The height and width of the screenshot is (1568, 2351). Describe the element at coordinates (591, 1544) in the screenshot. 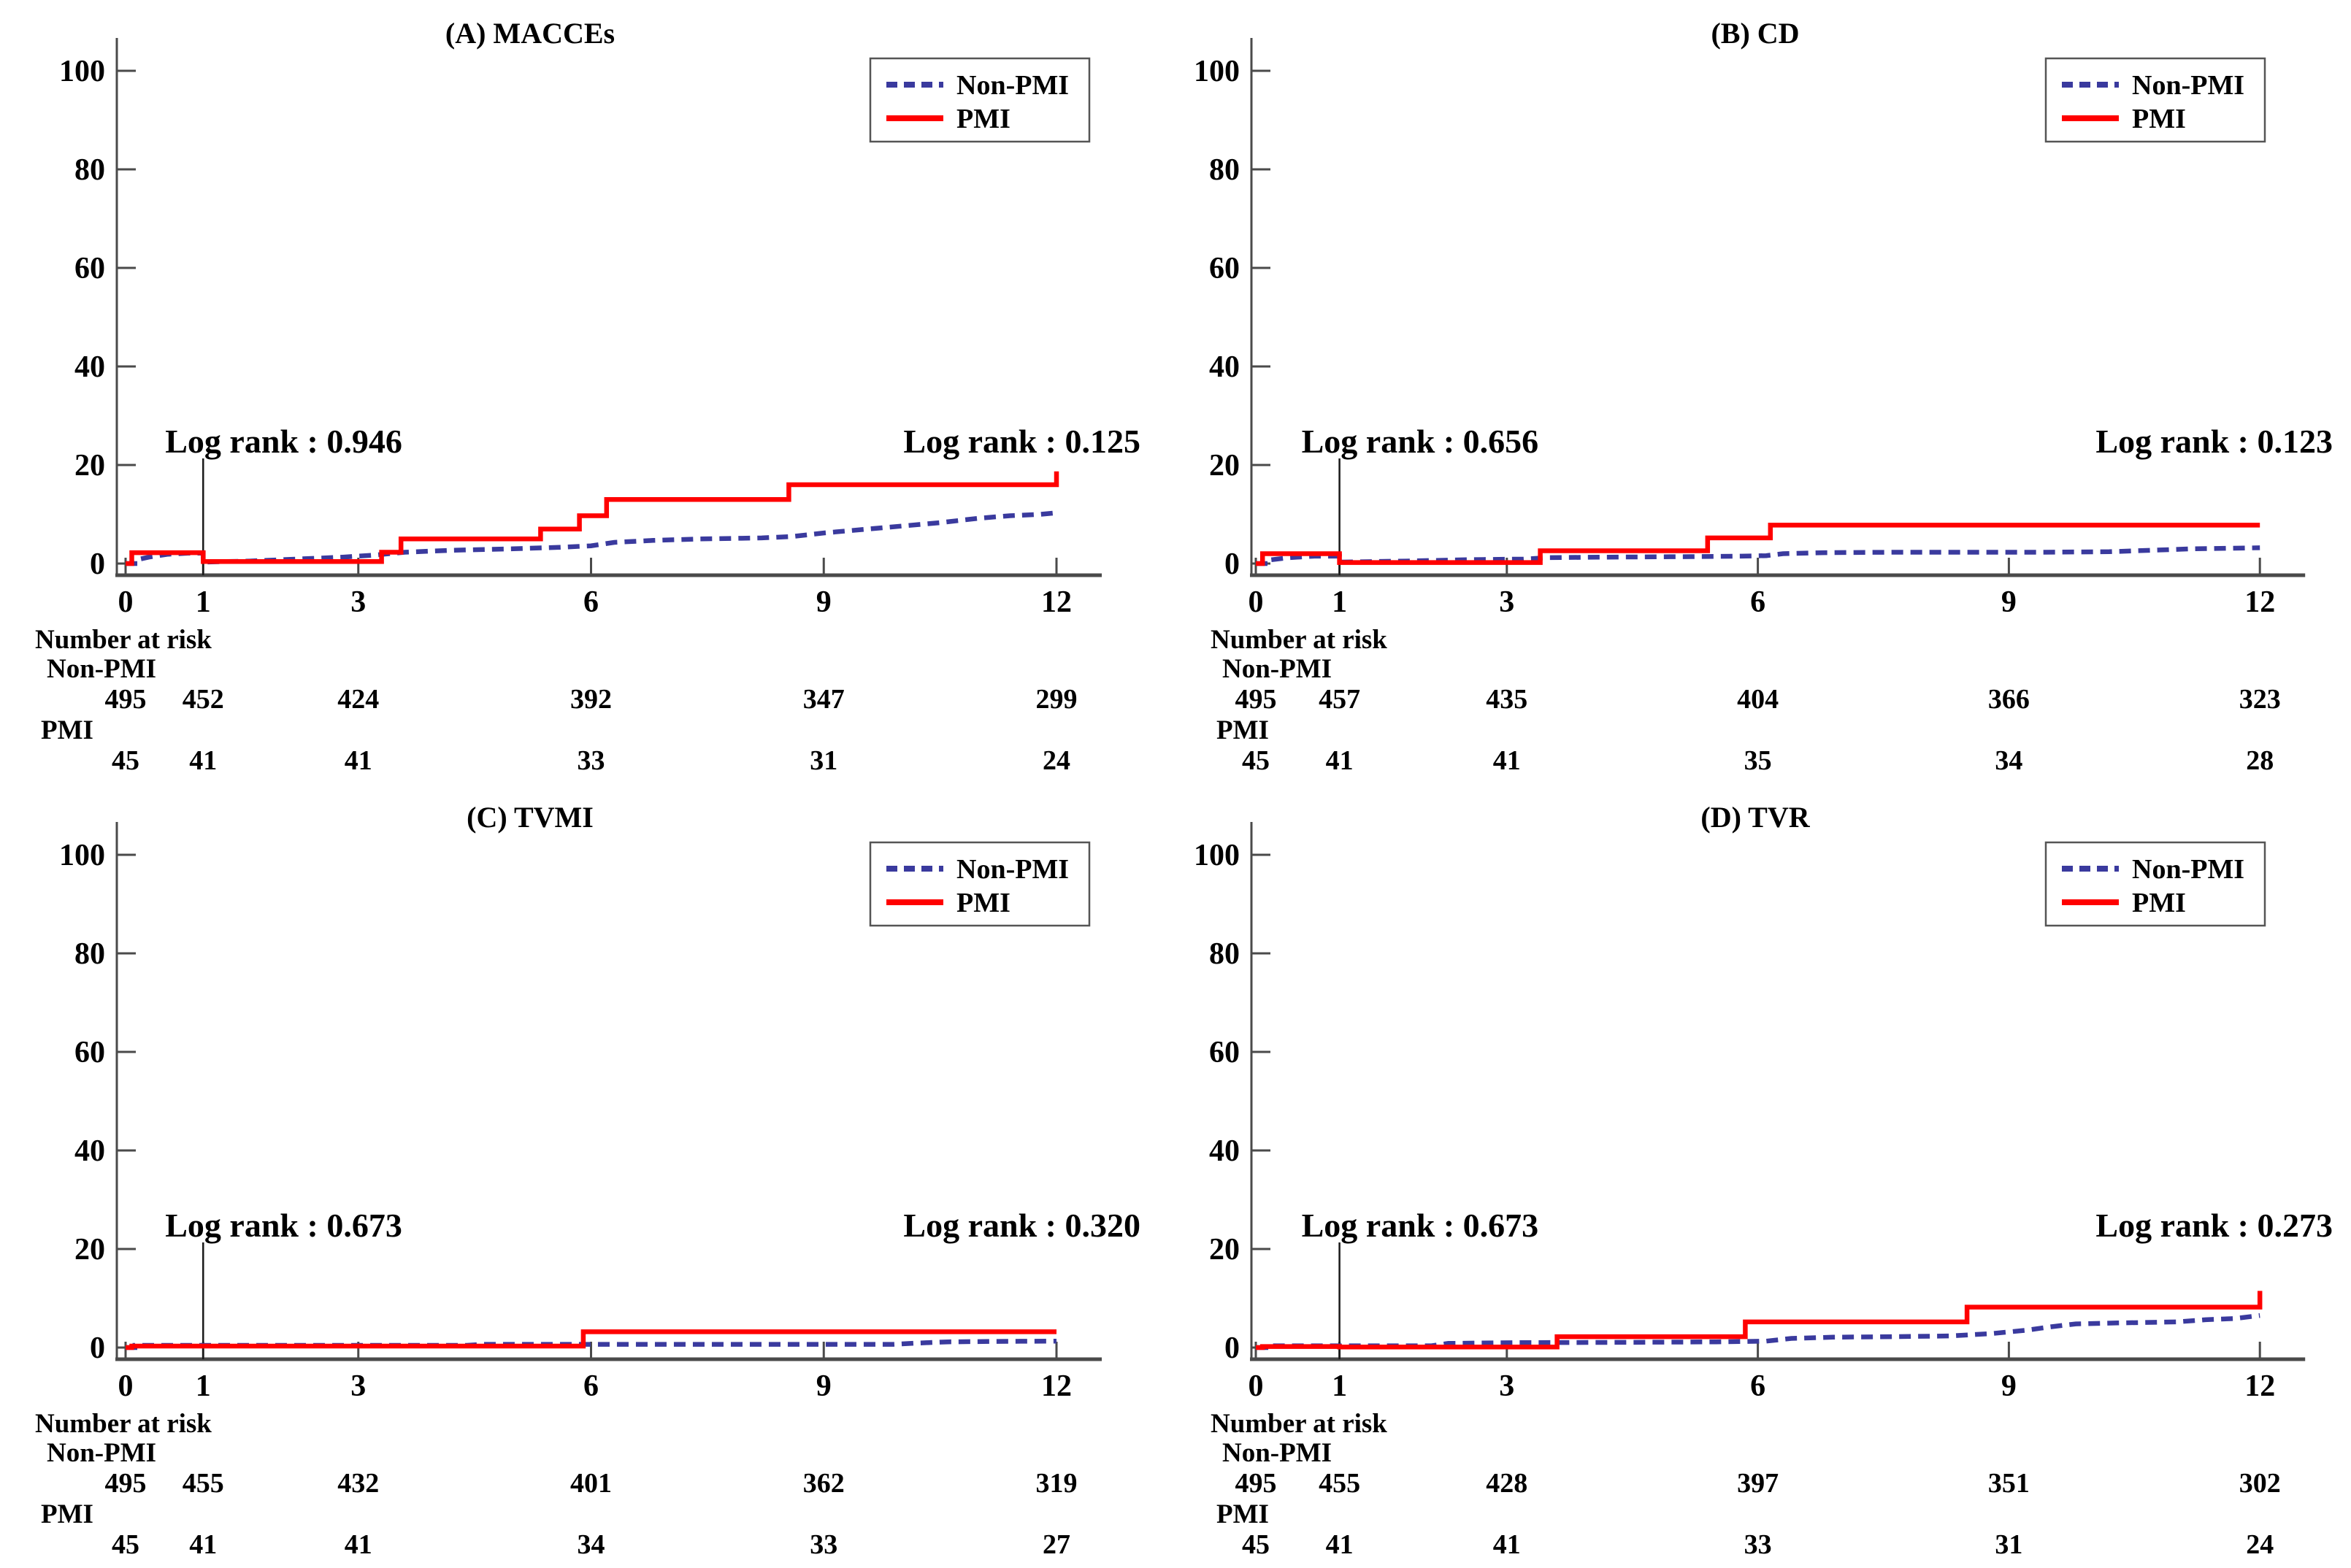

I see `risk-value-pmi: 34` at that location.